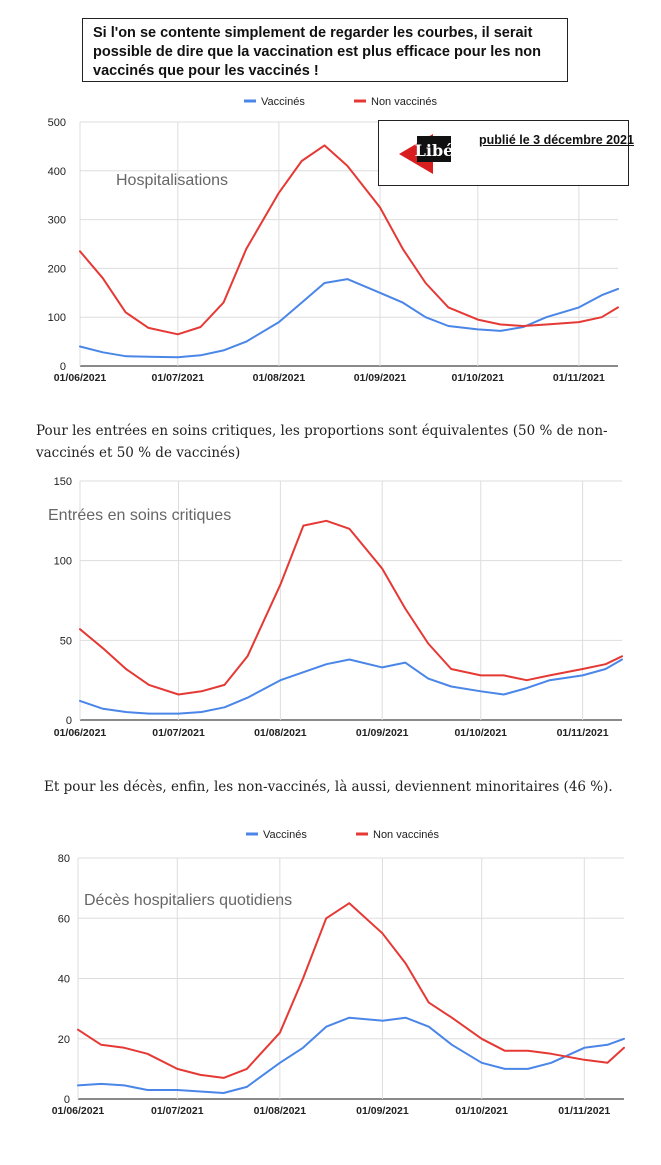 This screenshot has height=1165, width=661. Describe the element at coordinates (172, 180) in the screenshot. I see `chart-title: Hospitalisations` at that location.